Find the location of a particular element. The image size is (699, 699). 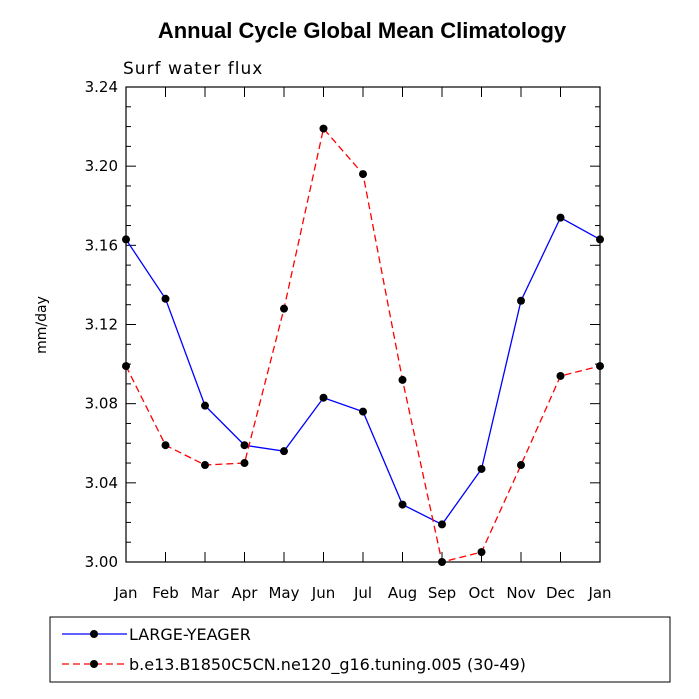

y-tick-label: 3.00 is located at coordinates (101, 562).